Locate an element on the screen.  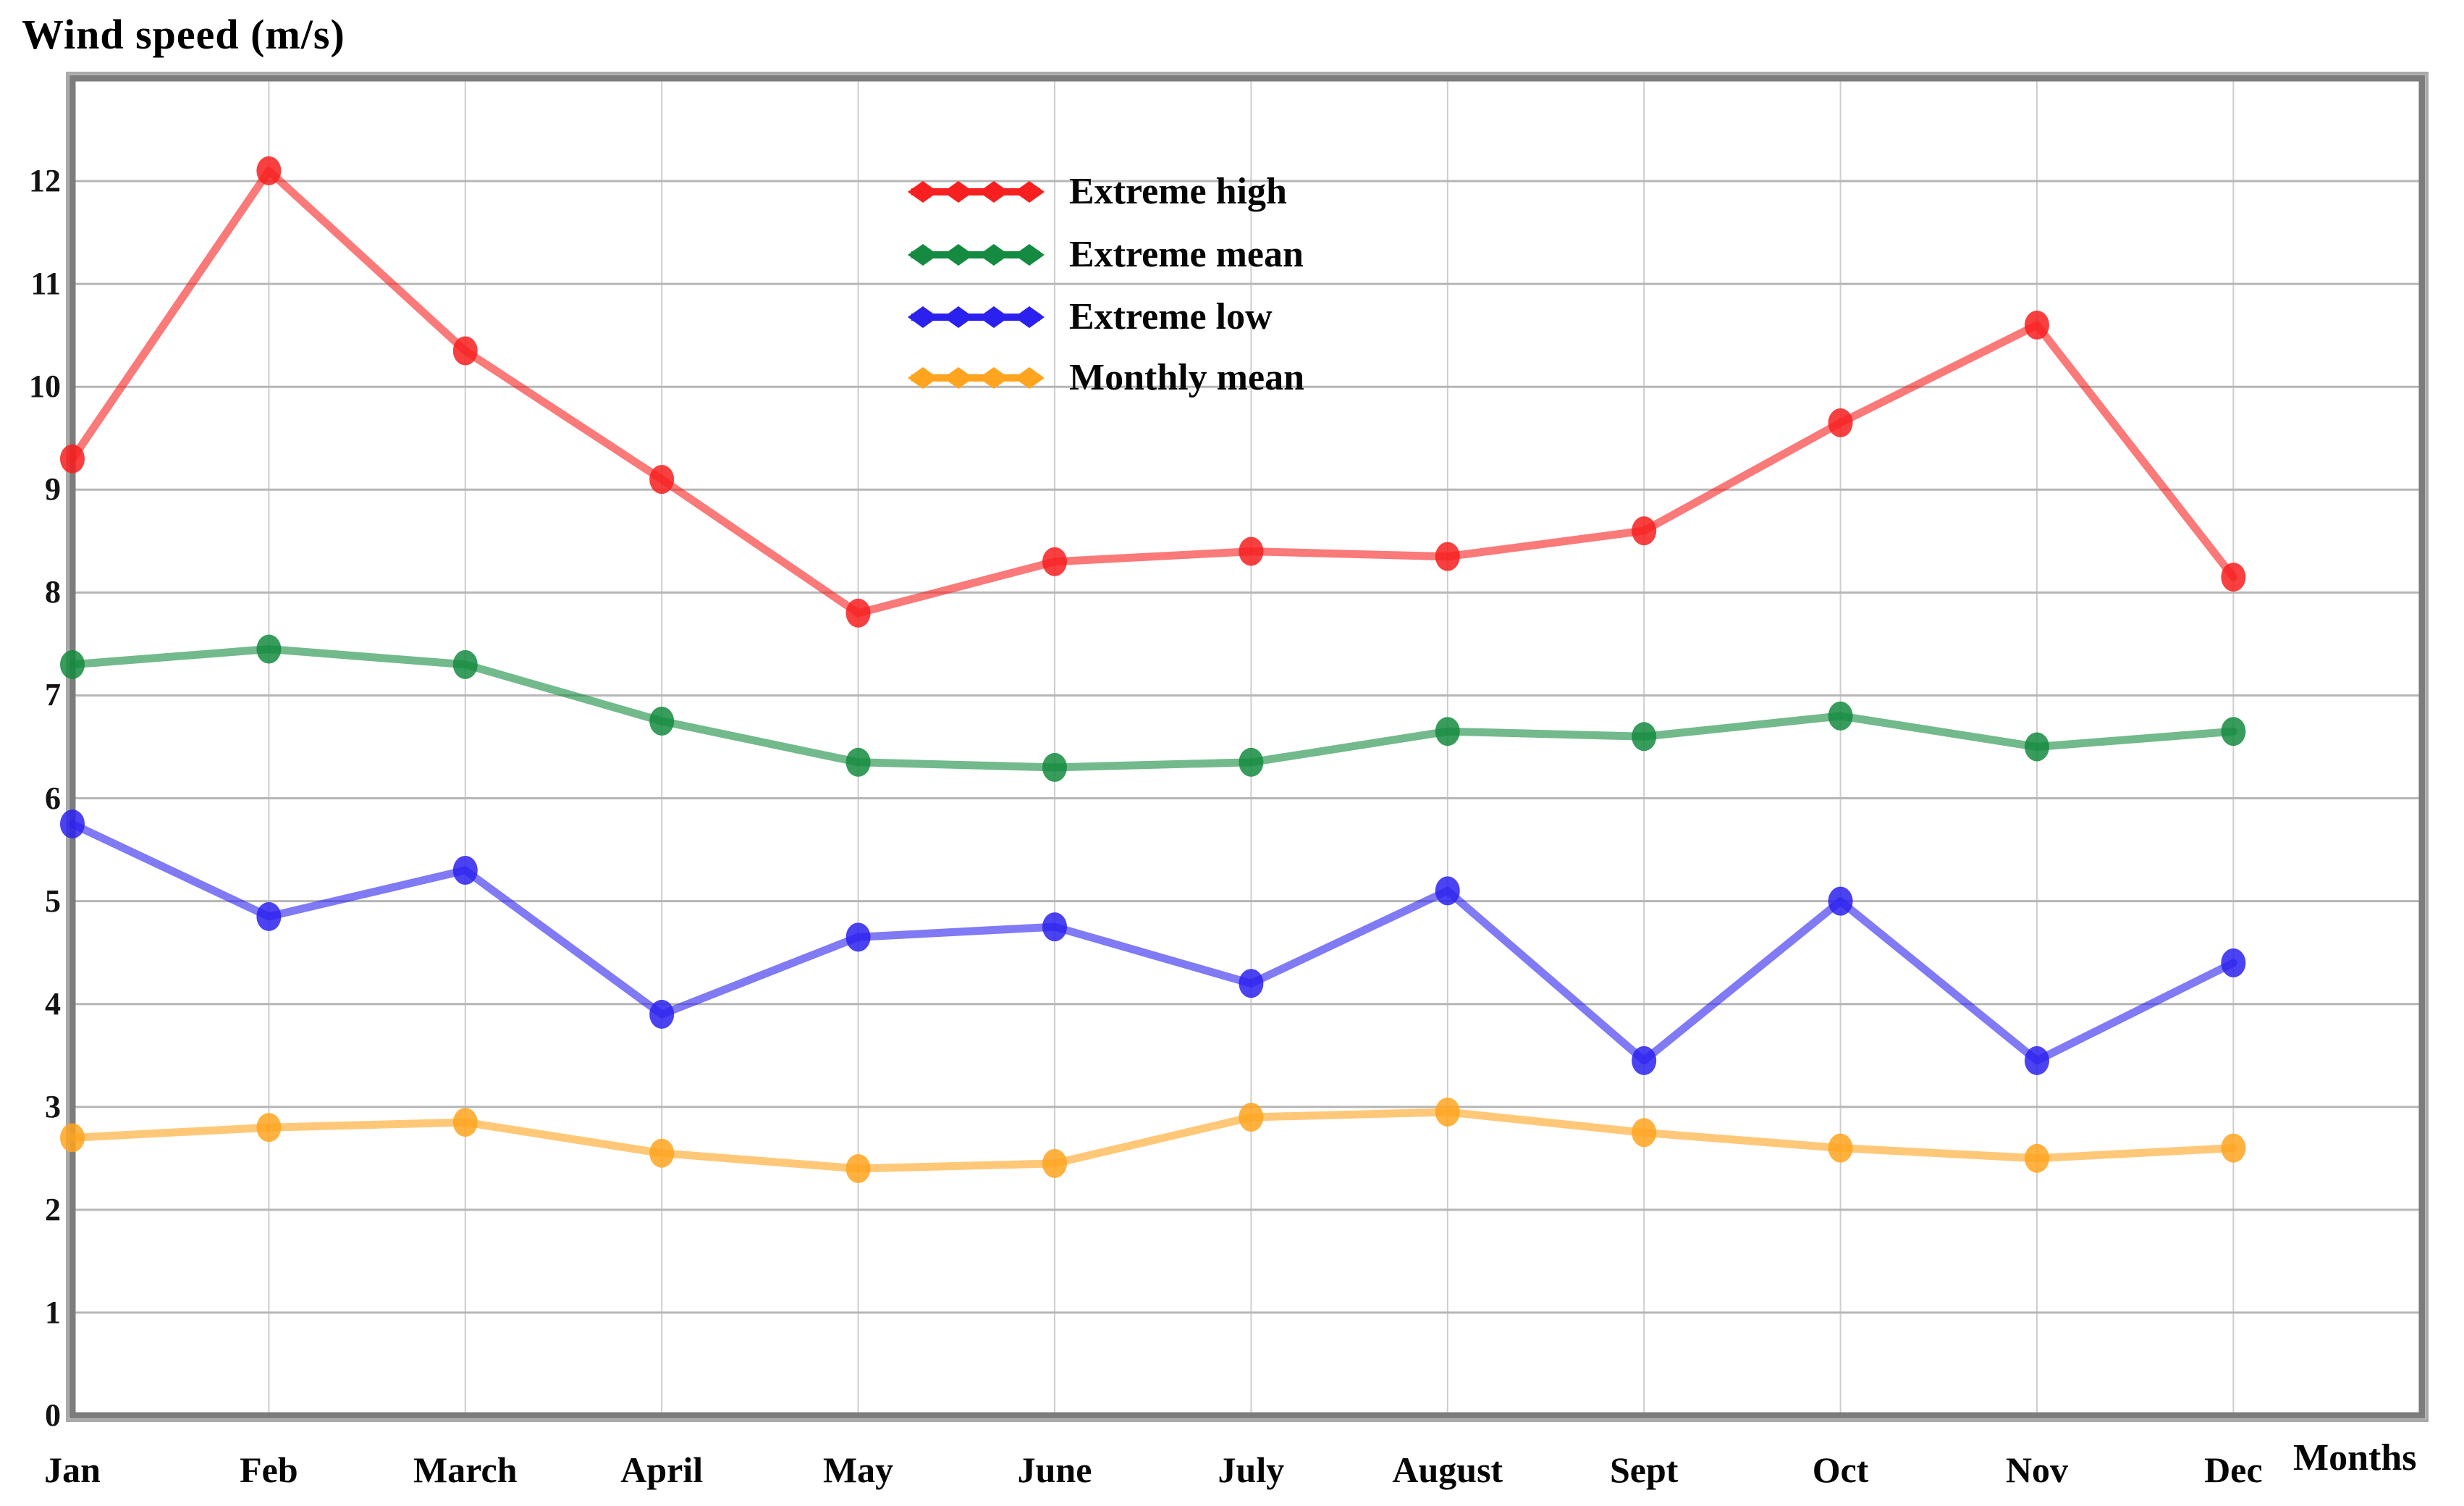
x-month-label: June is located at coordinates (1054, 1470).